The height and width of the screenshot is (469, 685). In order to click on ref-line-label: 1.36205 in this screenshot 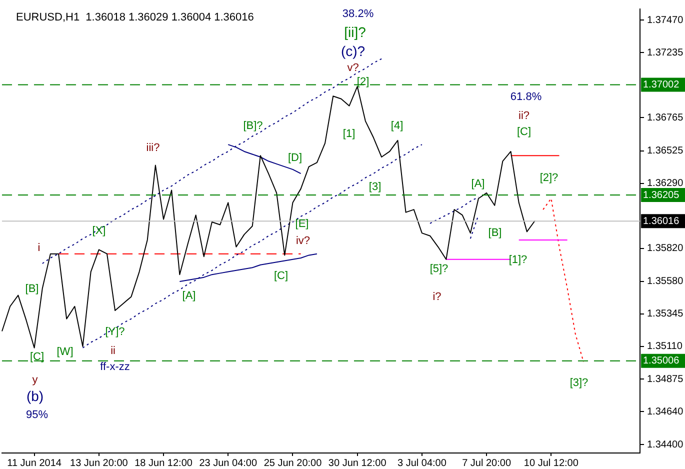, I will do `click(661, 195)`.